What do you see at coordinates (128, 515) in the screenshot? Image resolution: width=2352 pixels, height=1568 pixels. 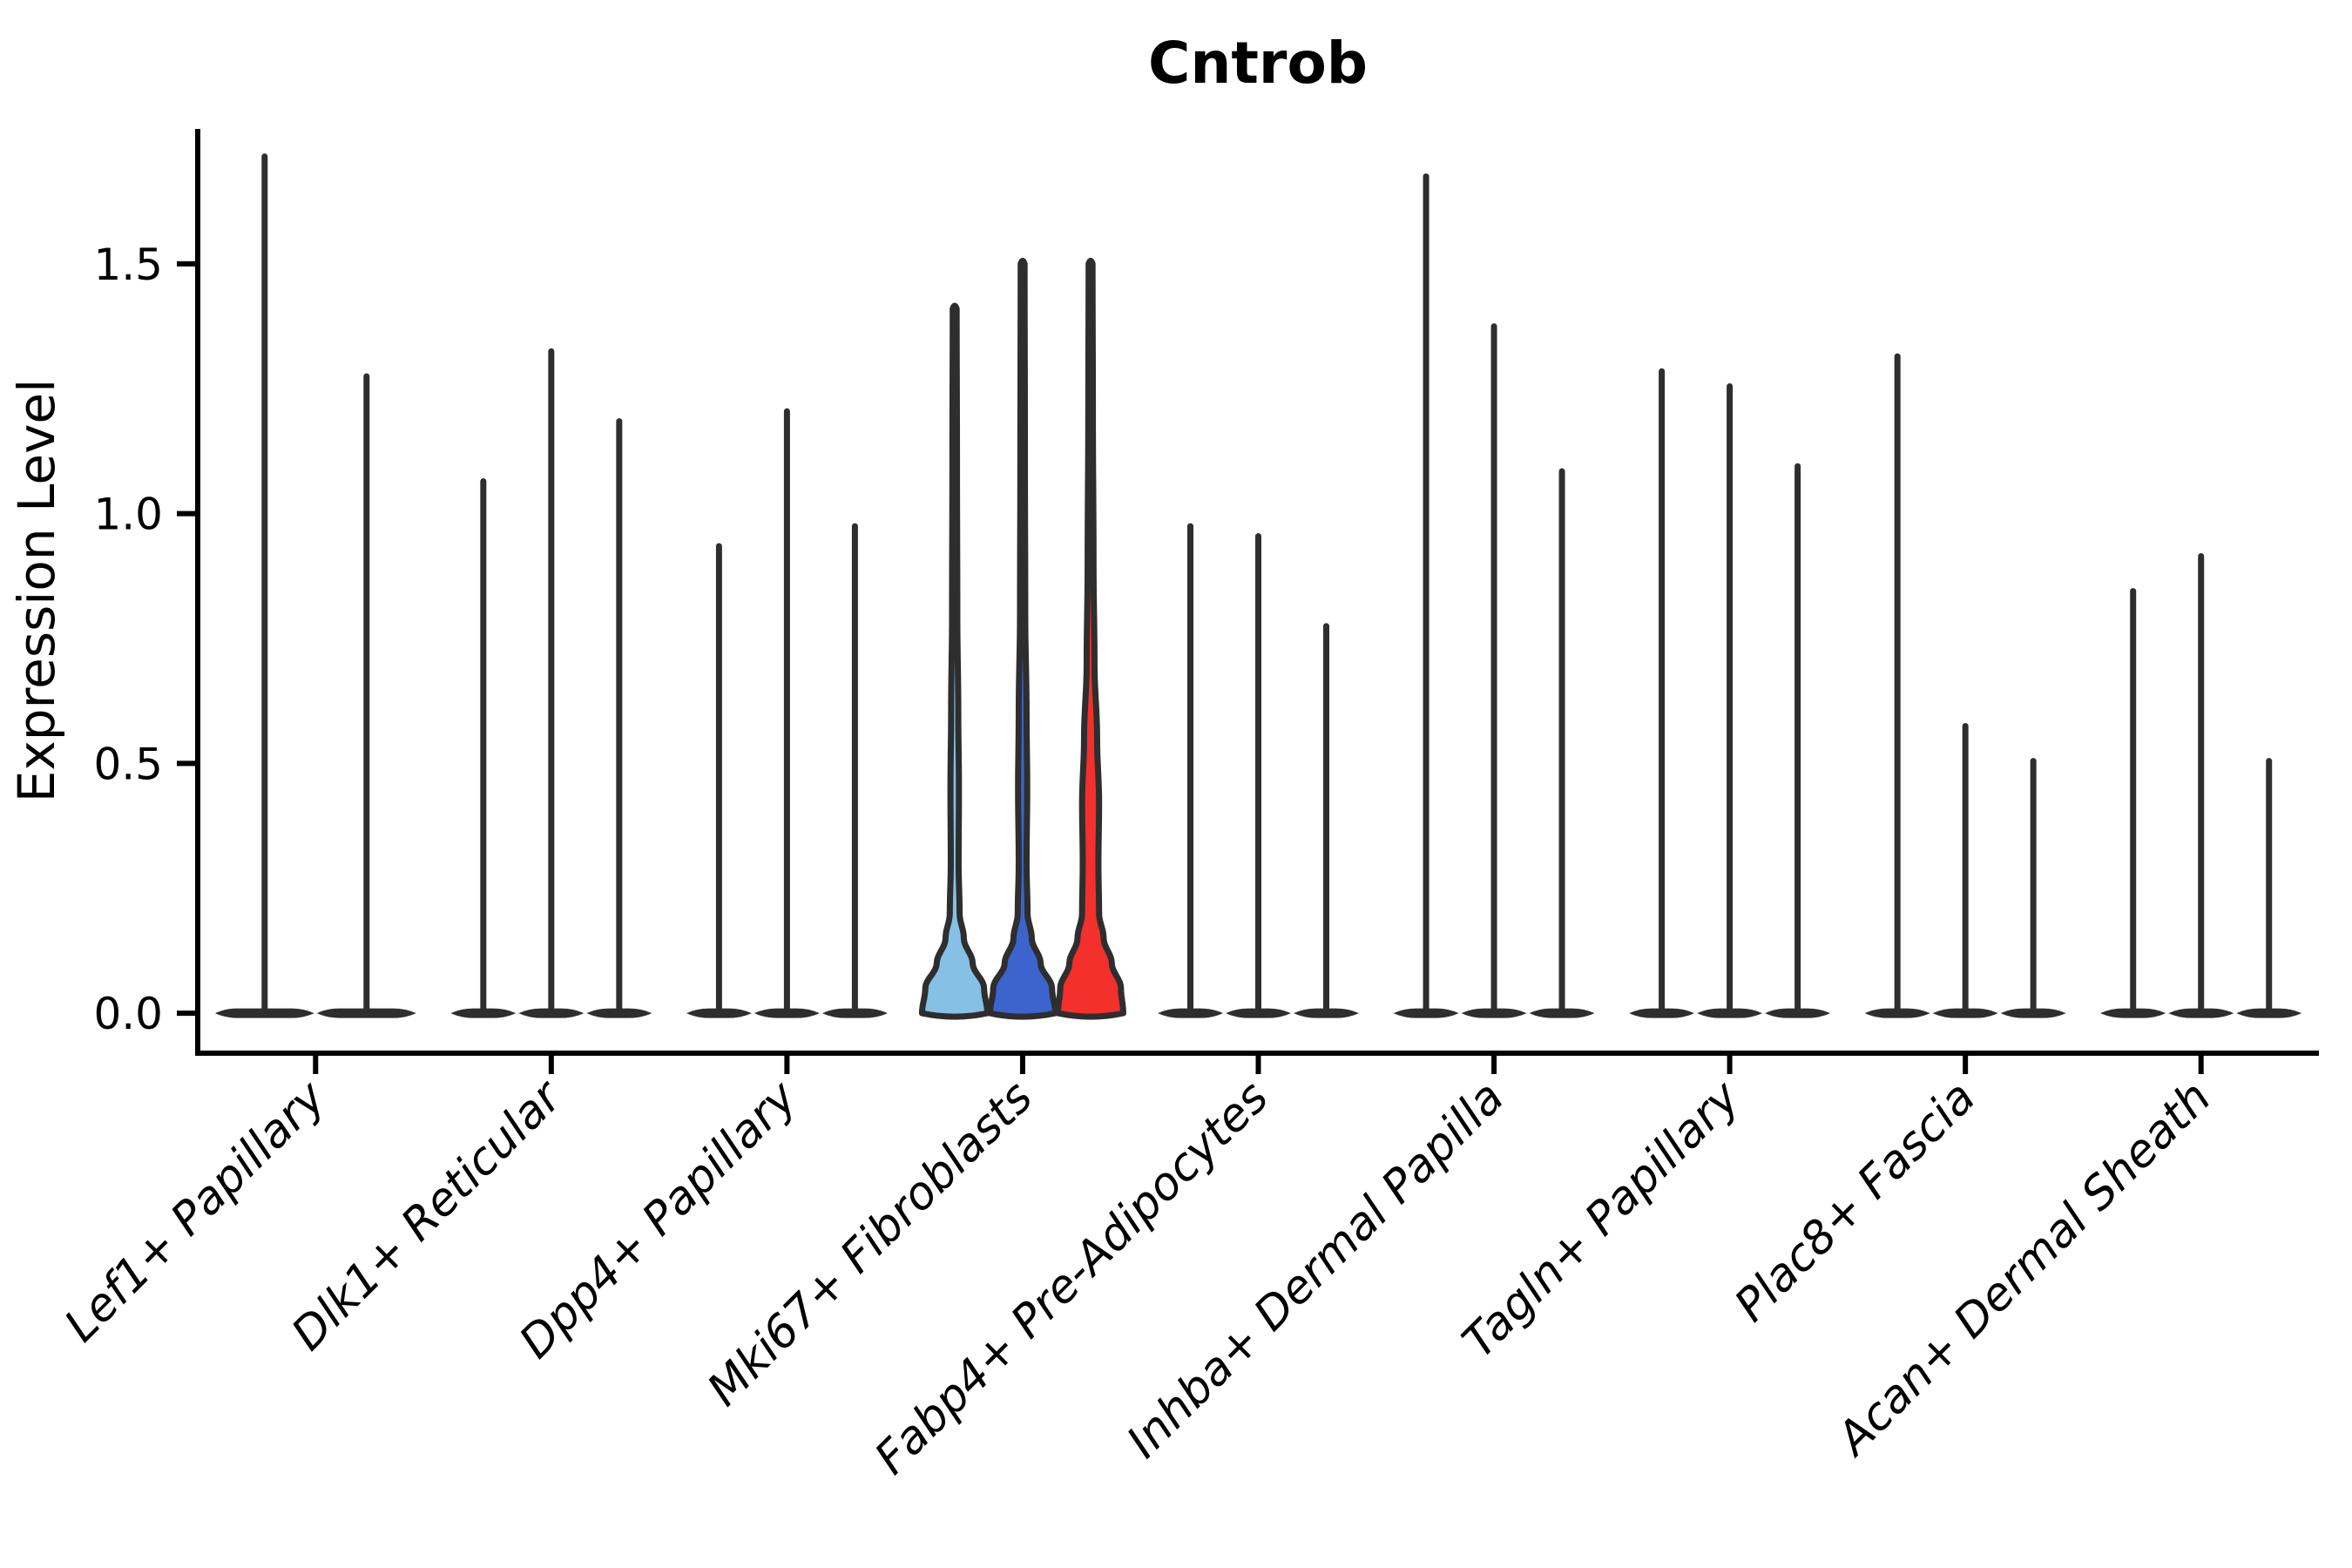 I see `y-tick-label: 1.0` at bounding box center [128, 515].